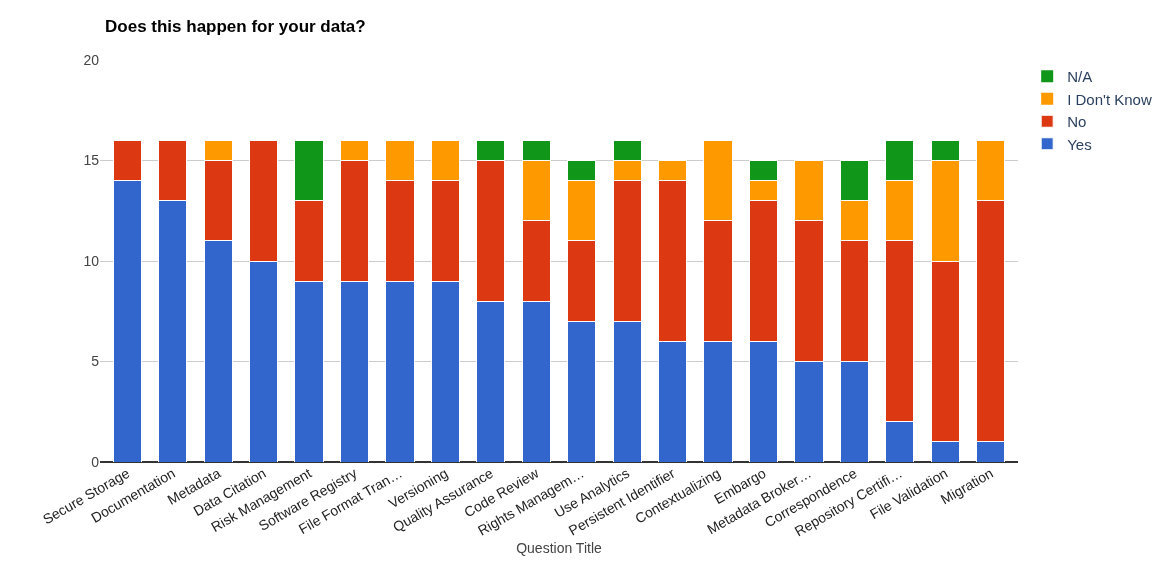 This screenshot has width=1167, height=572. Describe the element at coordinates (1080, 77) in the screenshot. I see `legend-label: N/A` at that location.